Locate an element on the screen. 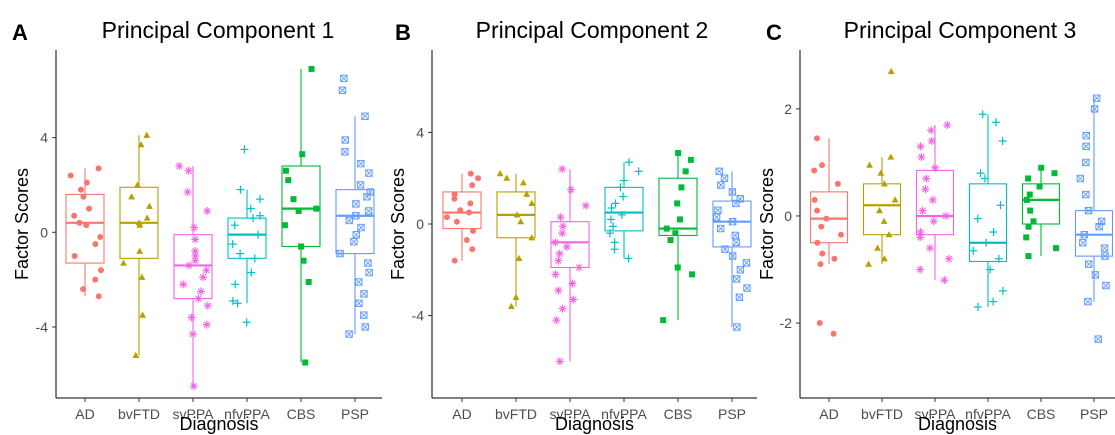  panel-letter: B is located at coordinates (403, 32).